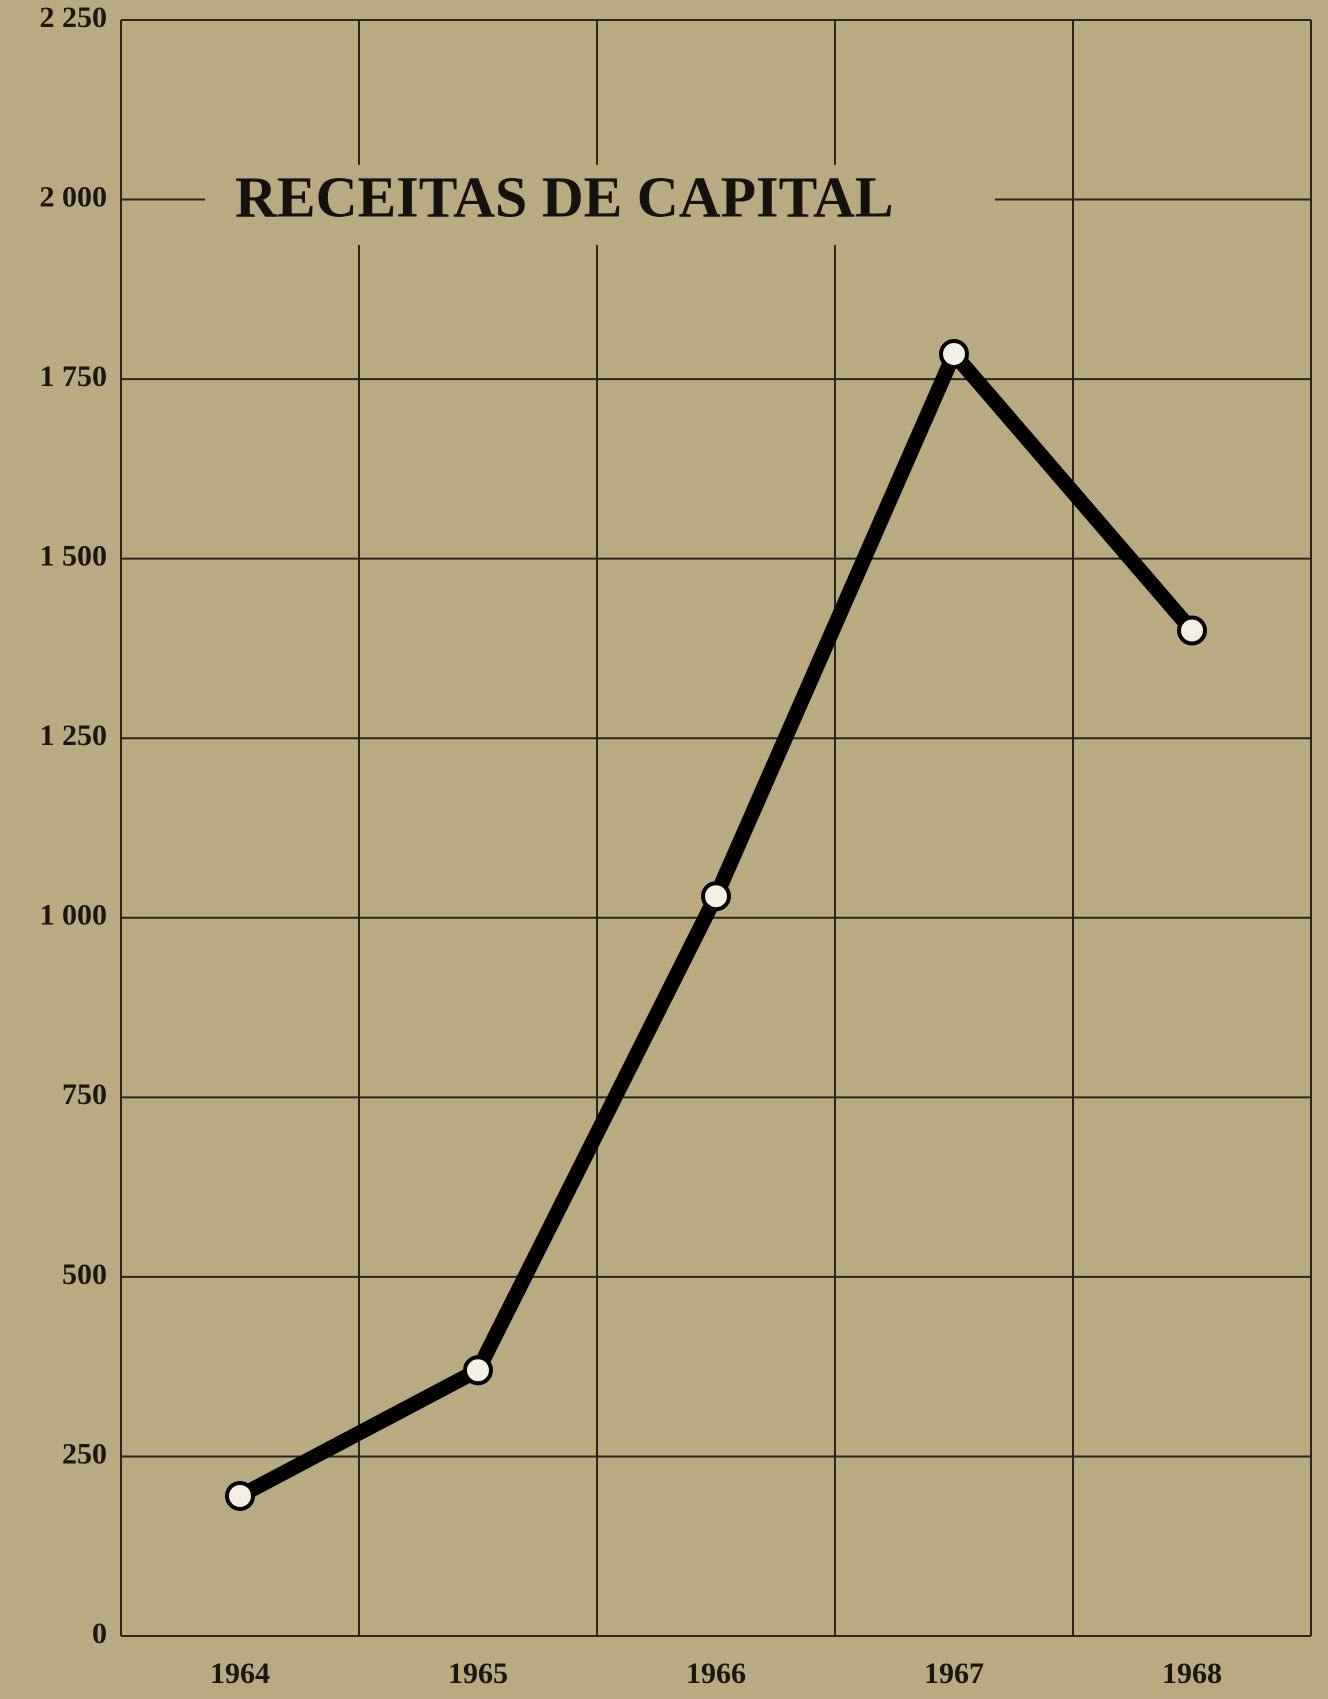 The width and height of the screenshot is (1328, 1699). Describe the element at coordinates (716, 1673) in the screenshot. I see `x-tick-label: 1966` at that location.